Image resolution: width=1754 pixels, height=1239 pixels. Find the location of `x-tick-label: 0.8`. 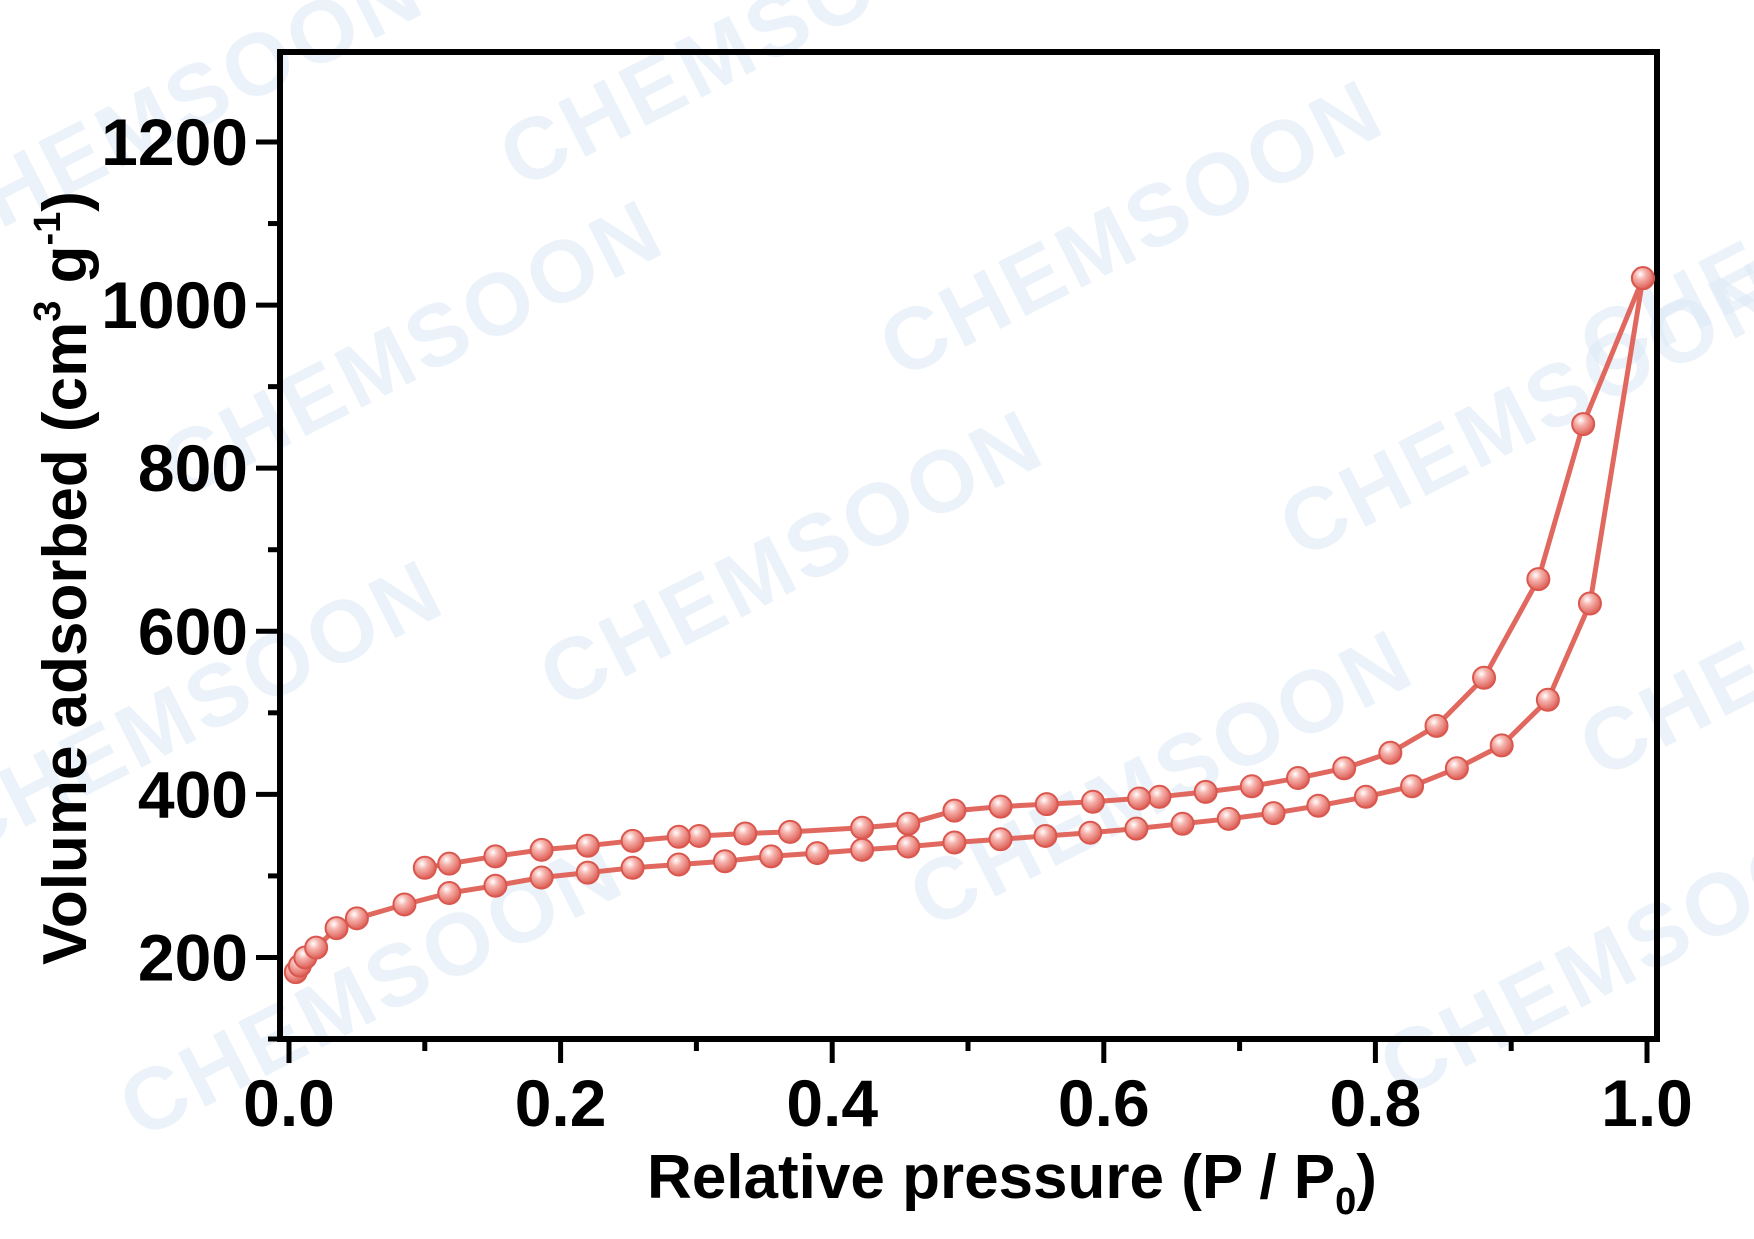

x-tick-label: 0.8 is located at coordinates (1376, 1103).